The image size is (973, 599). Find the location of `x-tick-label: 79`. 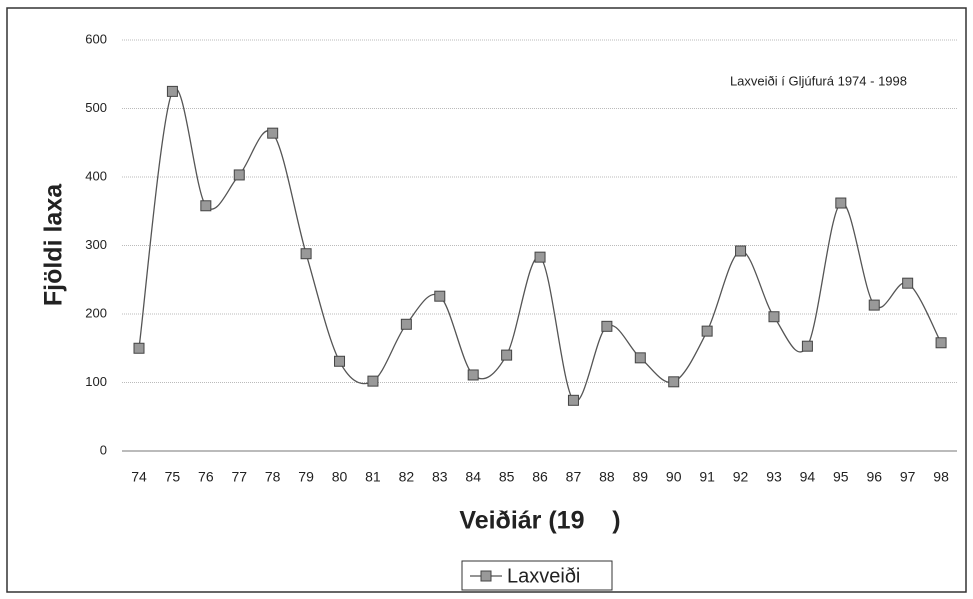

x-tick-label: 79 is located at coordinates (306, 477).